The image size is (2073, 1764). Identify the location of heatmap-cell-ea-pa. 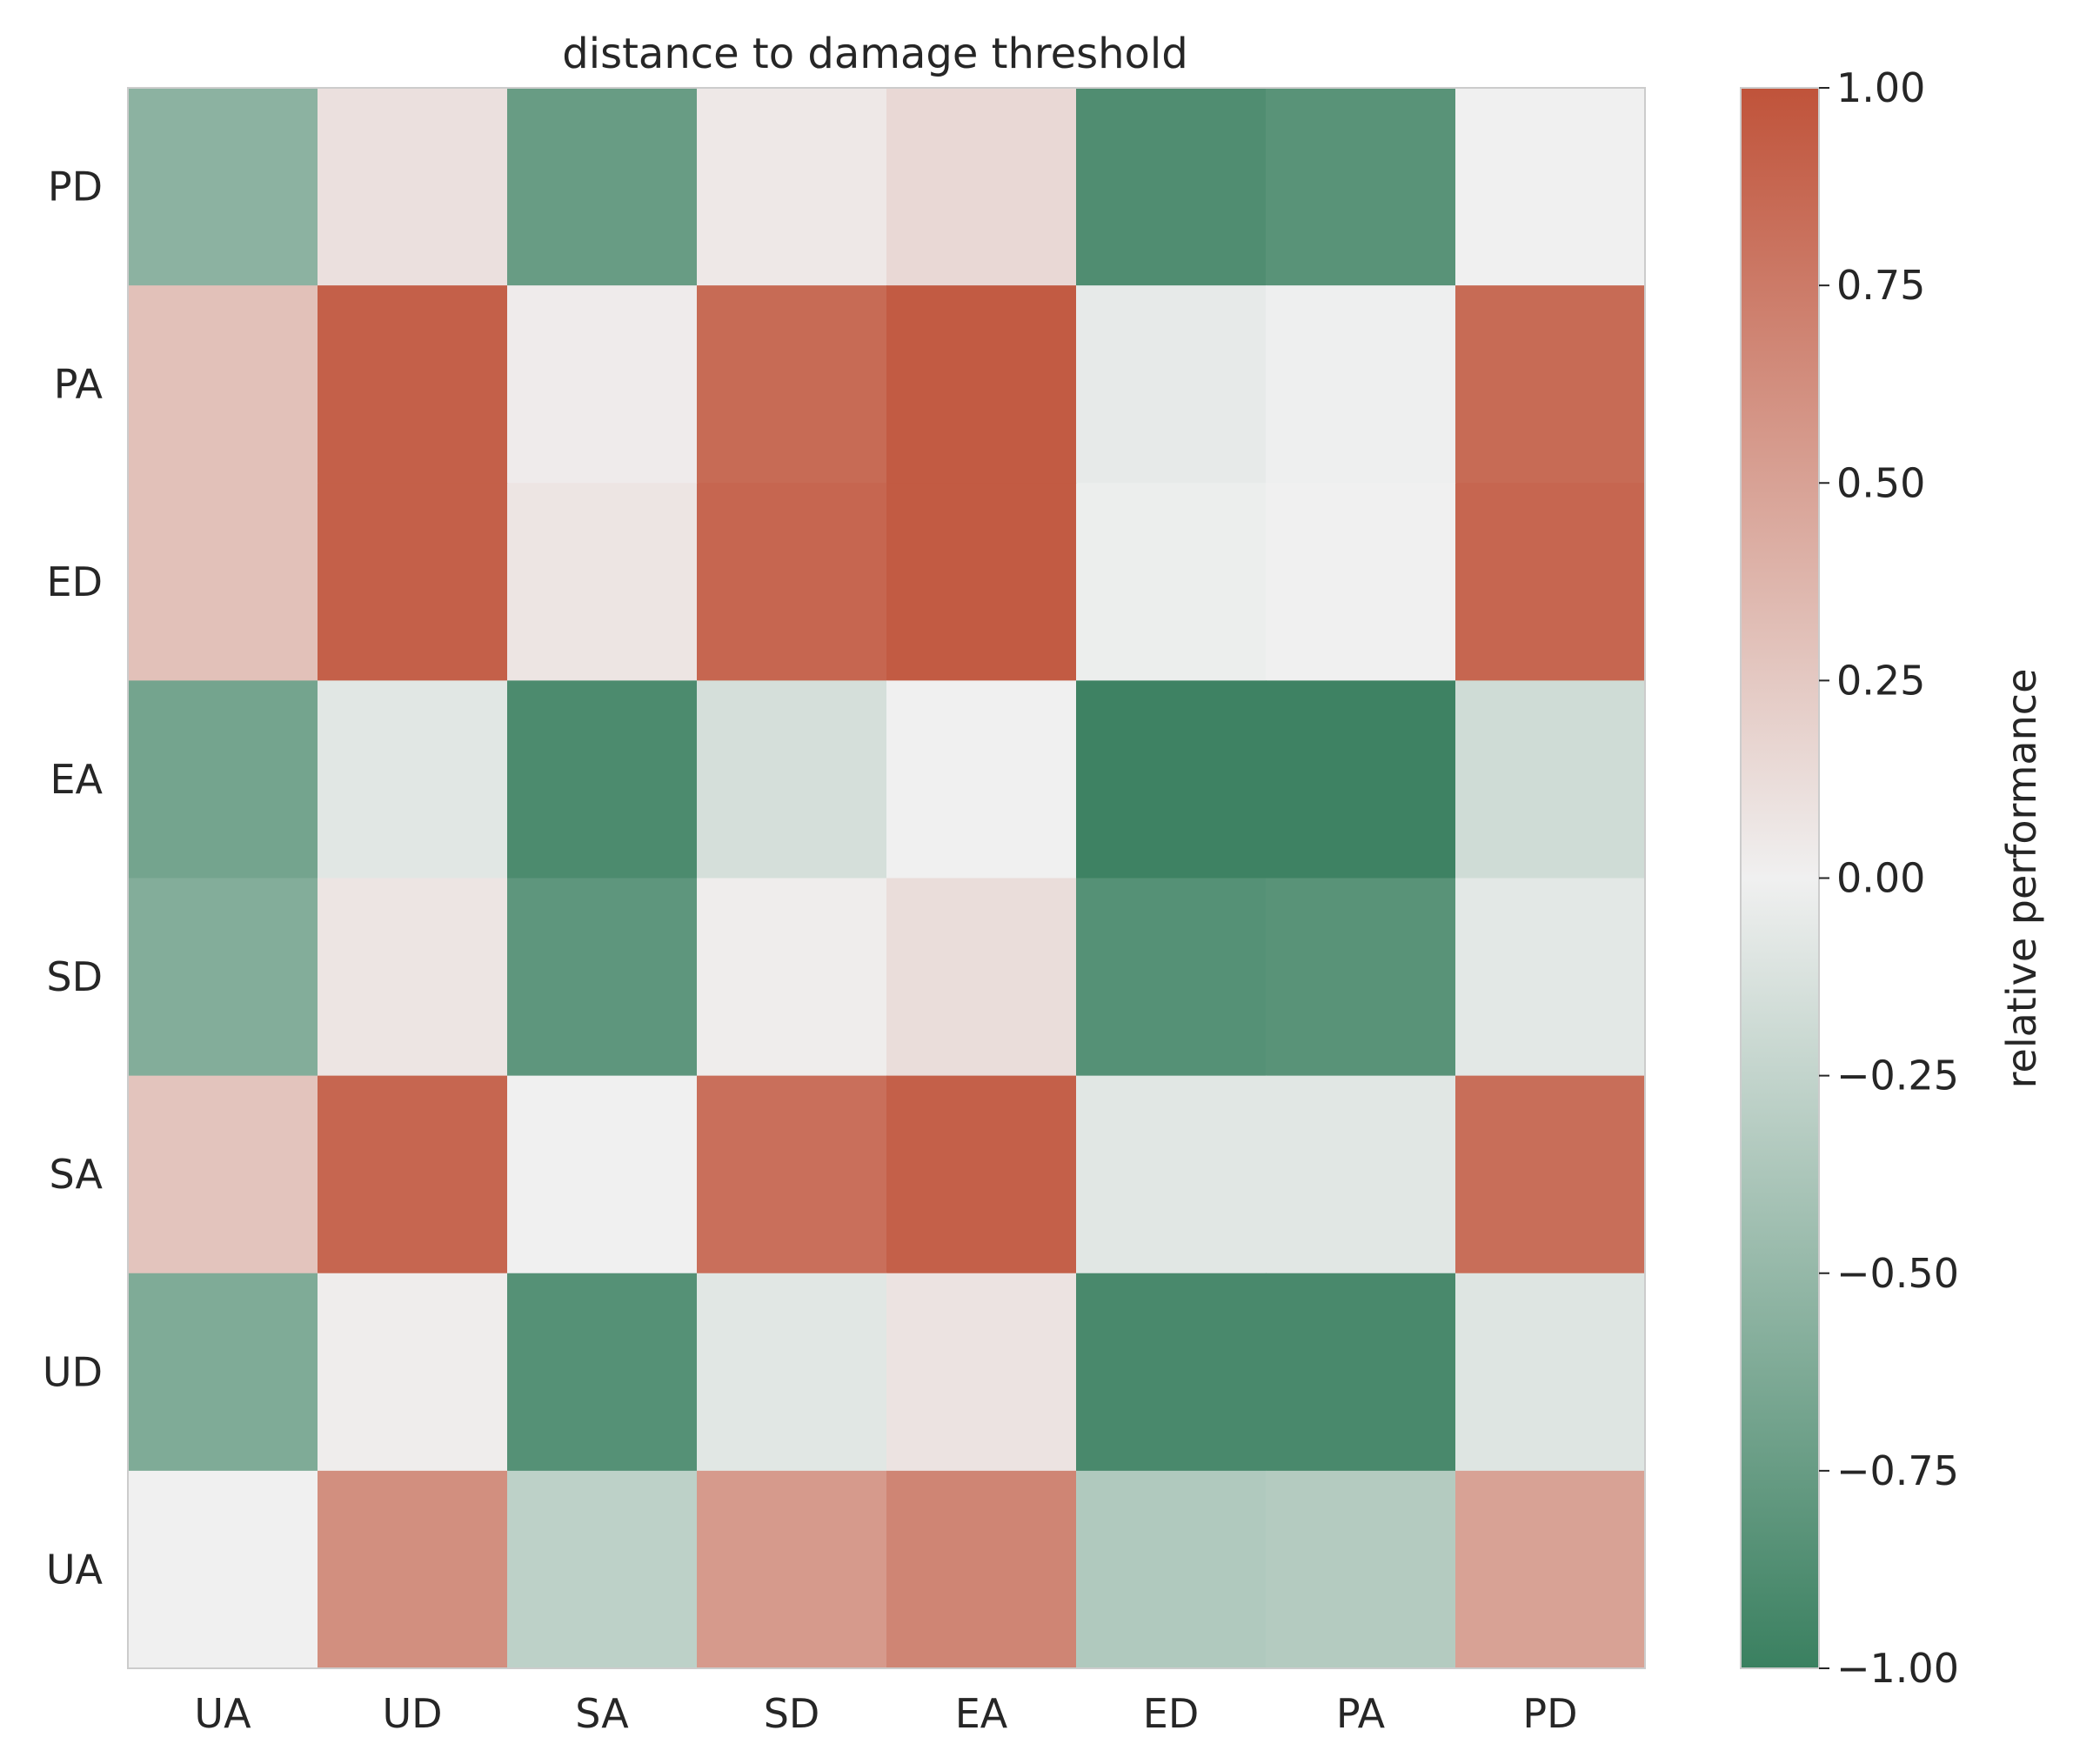
(1361, 779).